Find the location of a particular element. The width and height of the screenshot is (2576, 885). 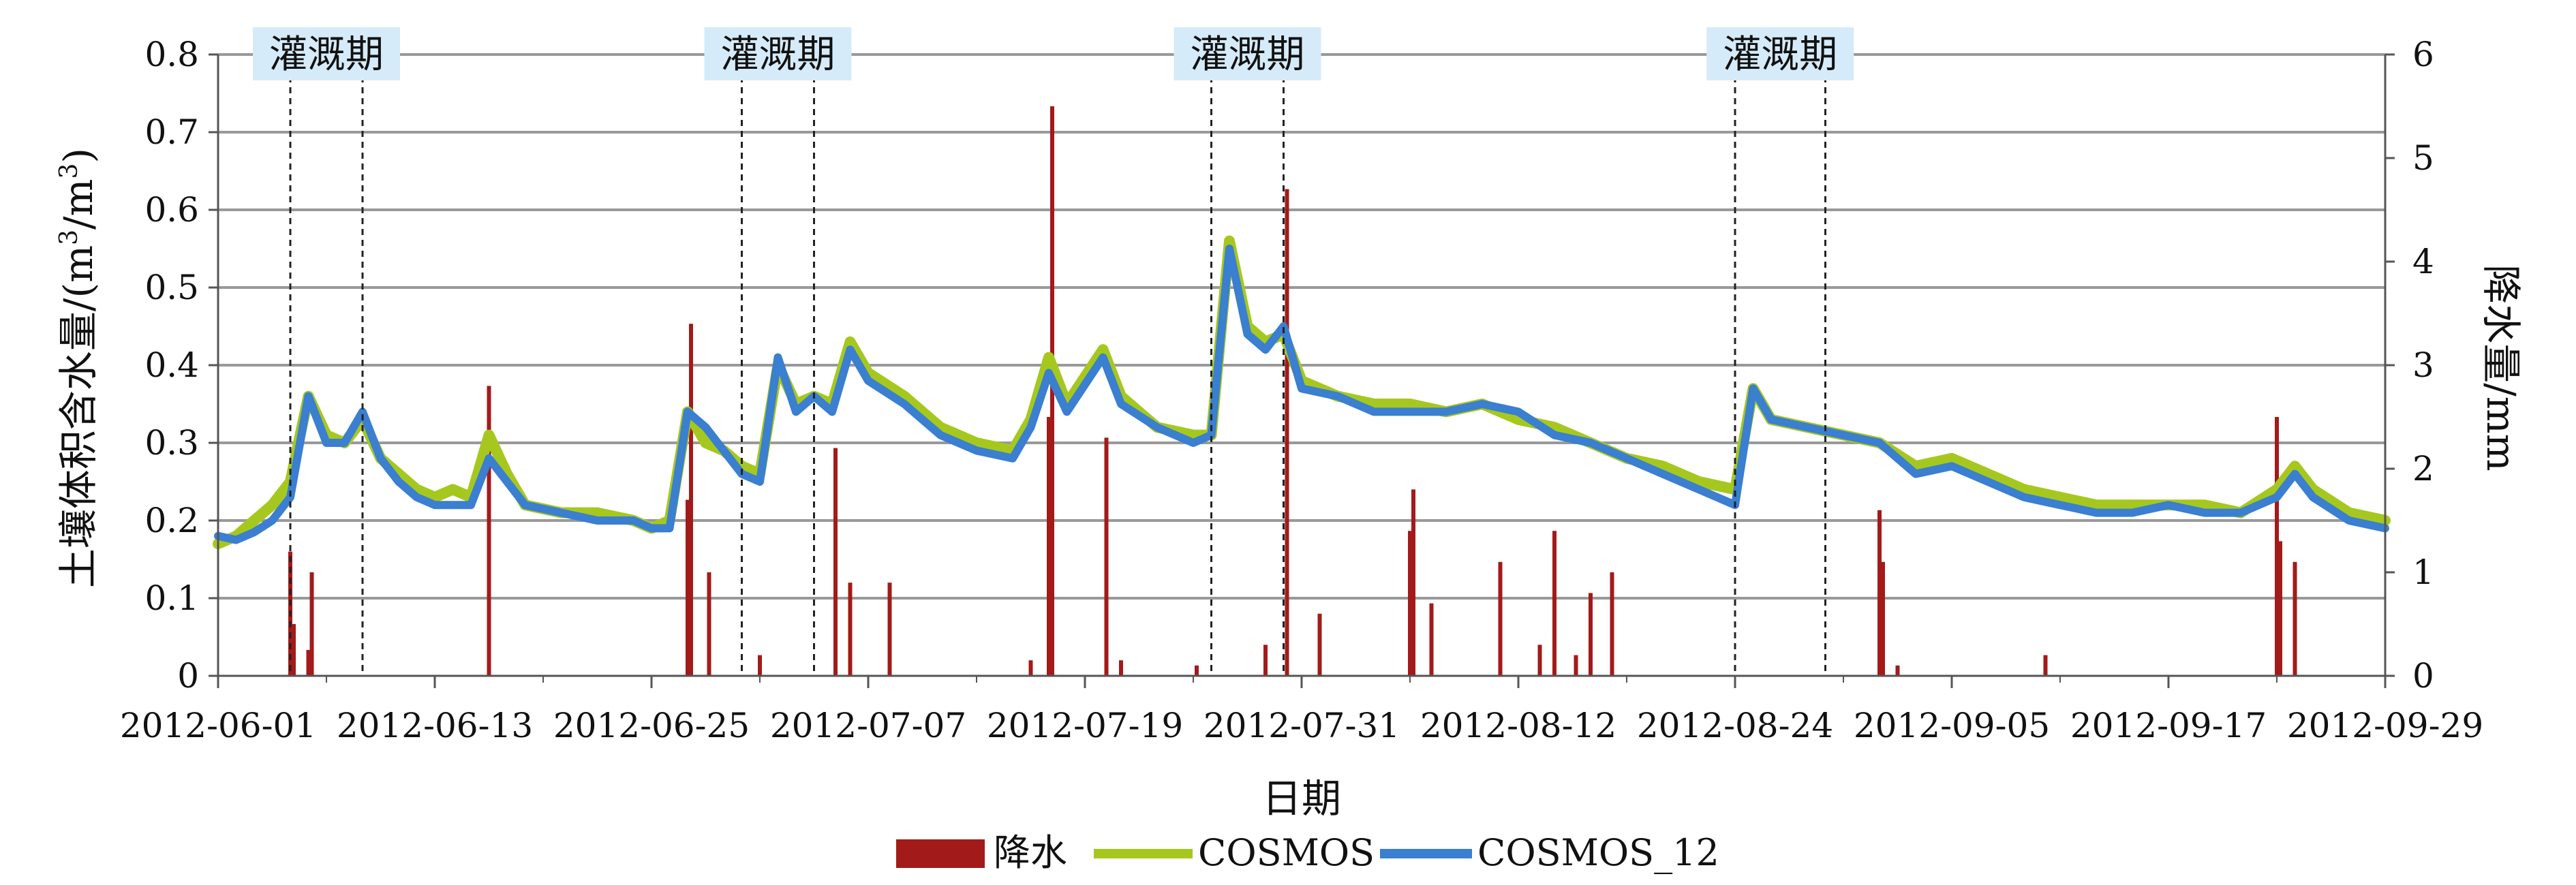

legend: 降水 COSMOS COSMOS_12 is located at coordinates (1307, 852).